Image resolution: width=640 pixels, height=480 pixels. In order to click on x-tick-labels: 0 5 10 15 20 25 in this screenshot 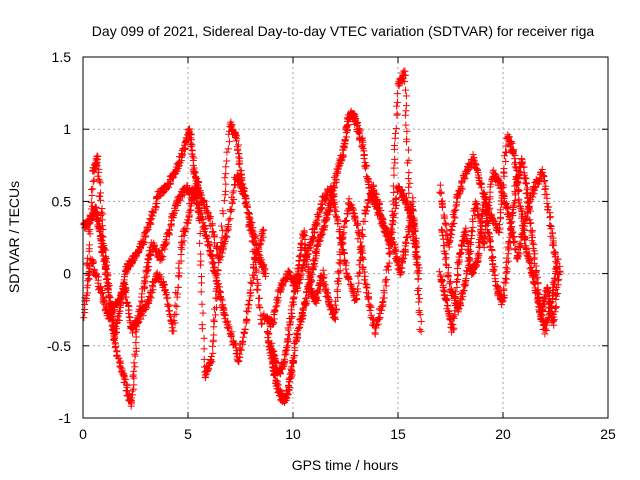, I will do `click(347, 434)`.